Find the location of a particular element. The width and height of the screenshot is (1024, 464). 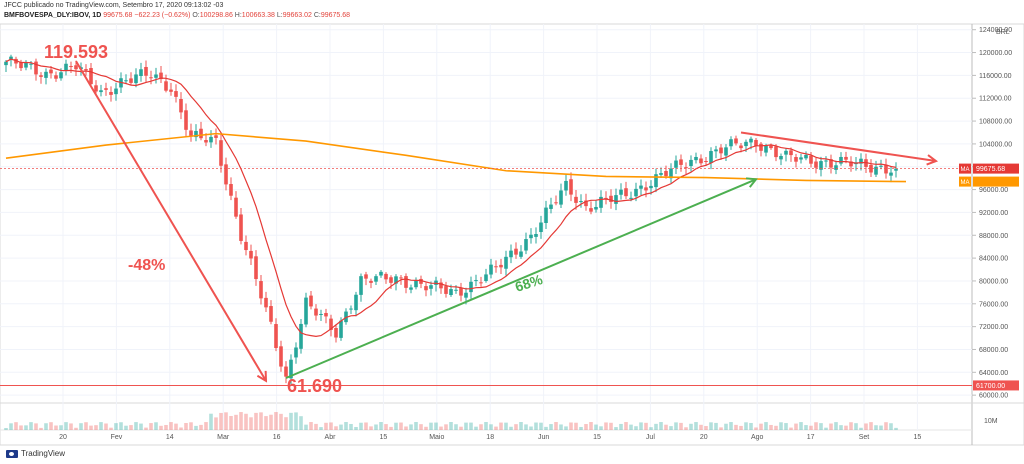

tradingview-brand: TradingView is located at coordinates (35, 453).